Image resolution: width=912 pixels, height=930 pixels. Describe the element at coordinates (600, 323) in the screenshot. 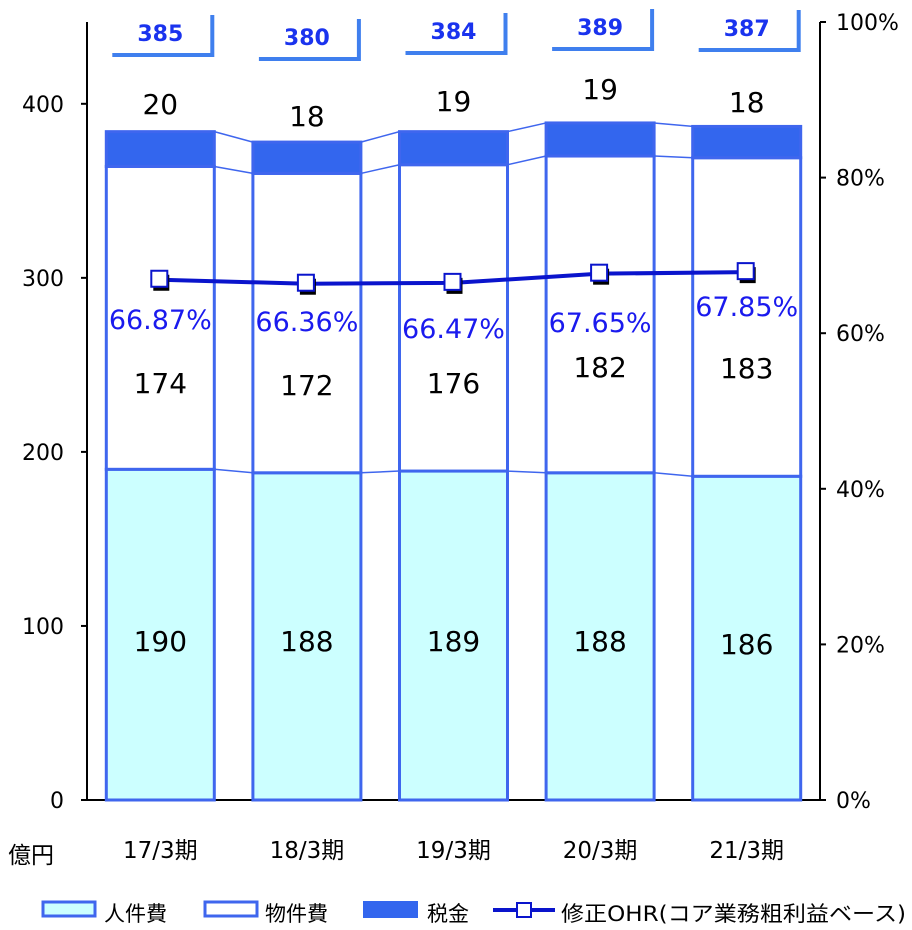

I see `ohr-value-label: 67.65%` at that location.